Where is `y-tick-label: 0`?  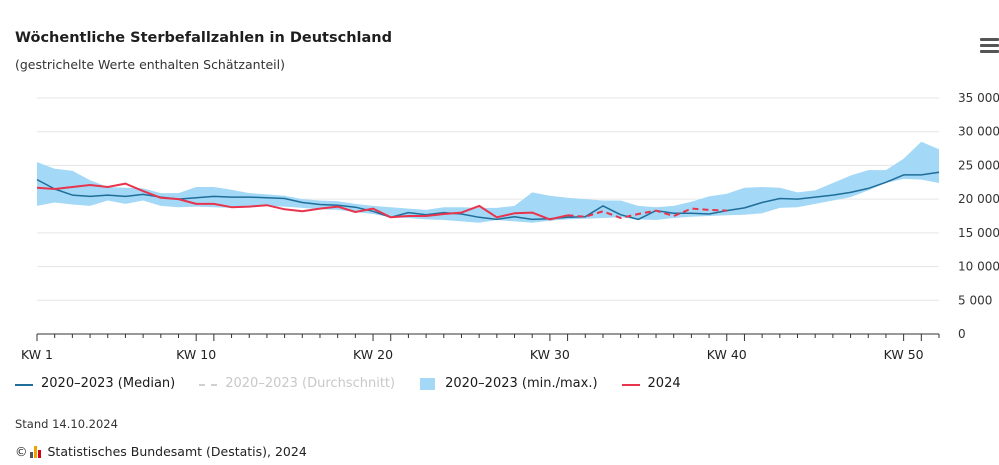
y-tick-label: 0 is located at coordinates (962, 334).